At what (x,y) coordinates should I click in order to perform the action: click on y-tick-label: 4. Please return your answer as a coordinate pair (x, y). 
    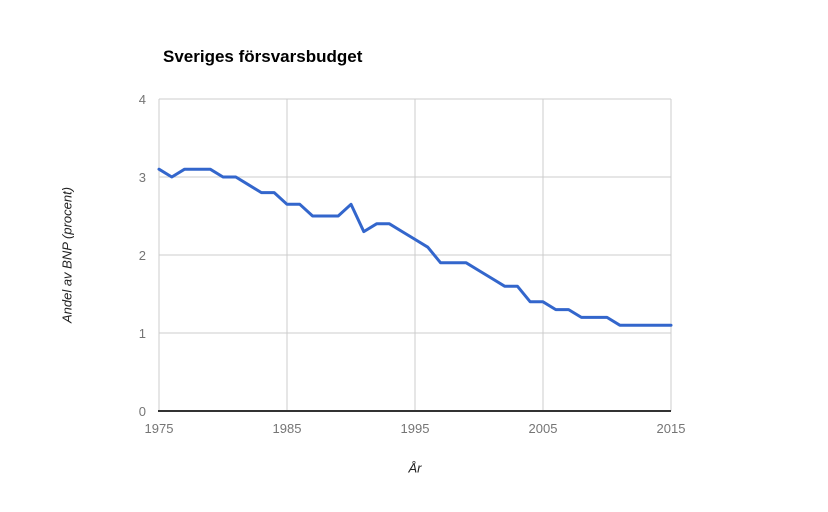
    Looking at the image, I should click on (142, 99).